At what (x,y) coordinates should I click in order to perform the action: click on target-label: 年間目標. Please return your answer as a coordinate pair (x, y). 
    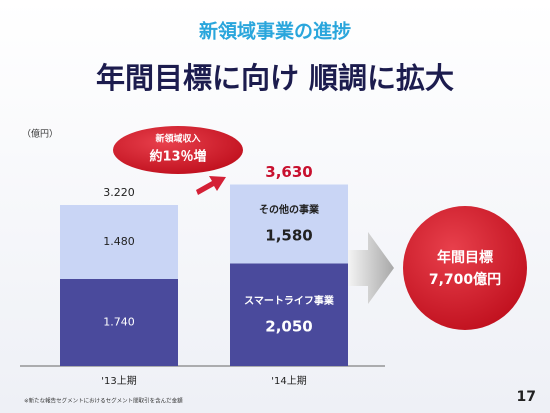
    Looking at the image, I should click on (465, 257).